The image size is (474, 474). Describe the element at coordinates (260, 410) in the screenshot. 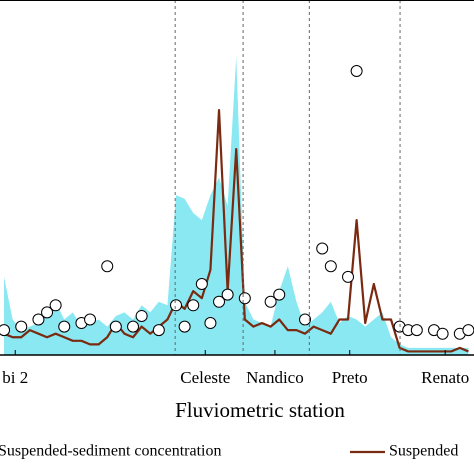

I see `x-axis-title: Fluviometric station` at that location.